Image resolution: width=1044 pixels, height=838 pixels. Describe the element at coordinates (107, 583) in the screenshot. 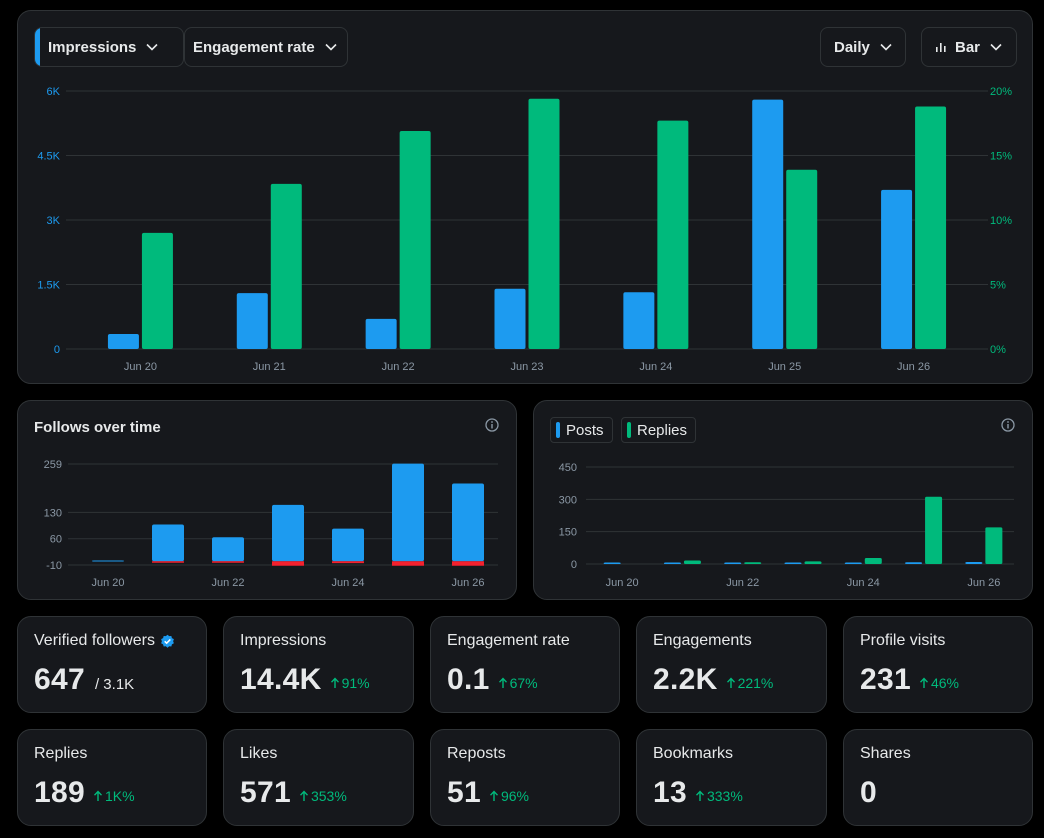

I see `x-tick-label: Jun 20` at that location.